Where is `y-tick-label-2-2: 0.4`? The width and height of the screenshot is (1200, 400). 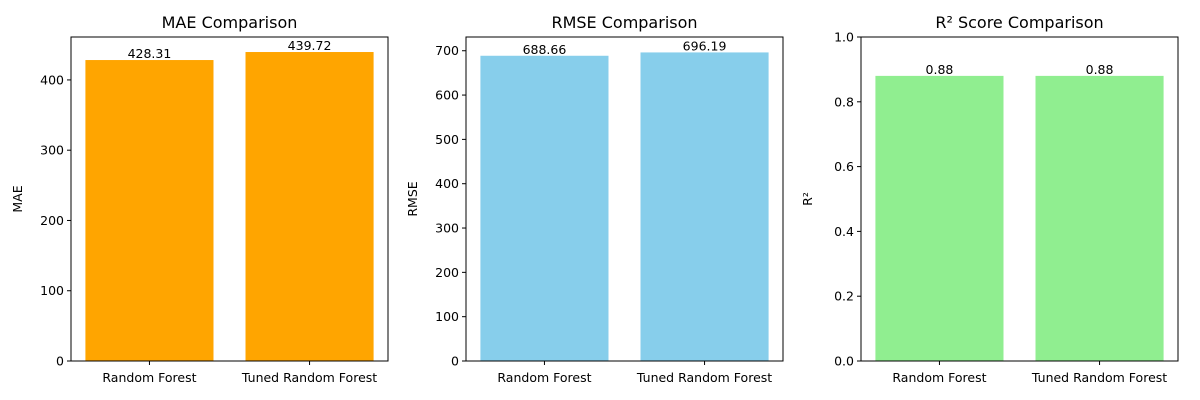 y-tick-label-2-2: 0.4 is located at coordinates (844, 231).